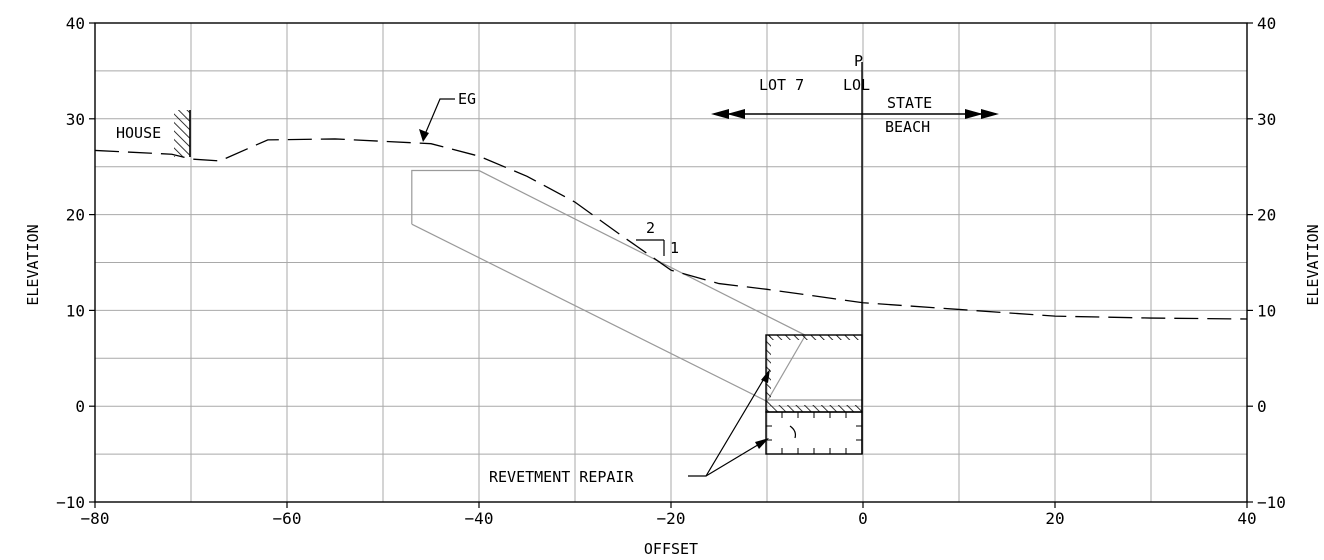 Image resolution: width=1324 pixels, height=560 pixels. I want to click on y-tick-label-left: 30, so click(75, 119).